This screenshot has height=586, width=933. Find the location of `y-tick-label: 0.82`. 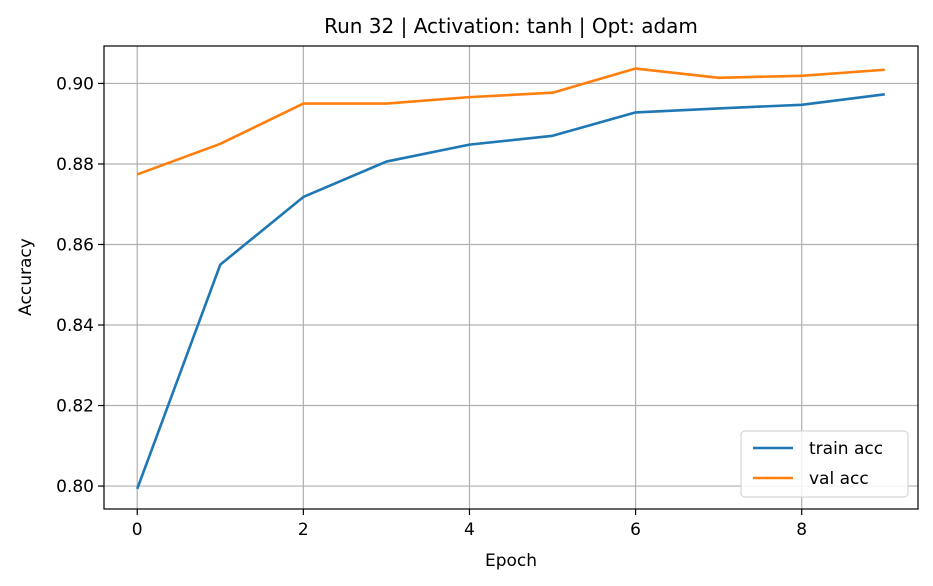

y-tick-label: 0.82 is located at coordinates (75, 407).